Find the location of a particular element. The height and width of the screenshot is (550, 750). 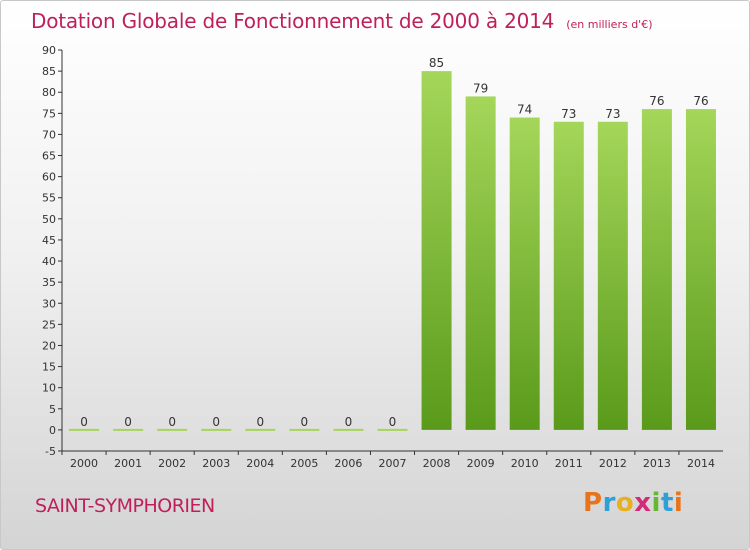

logo-letter: o is located at coordinates (625, 503).